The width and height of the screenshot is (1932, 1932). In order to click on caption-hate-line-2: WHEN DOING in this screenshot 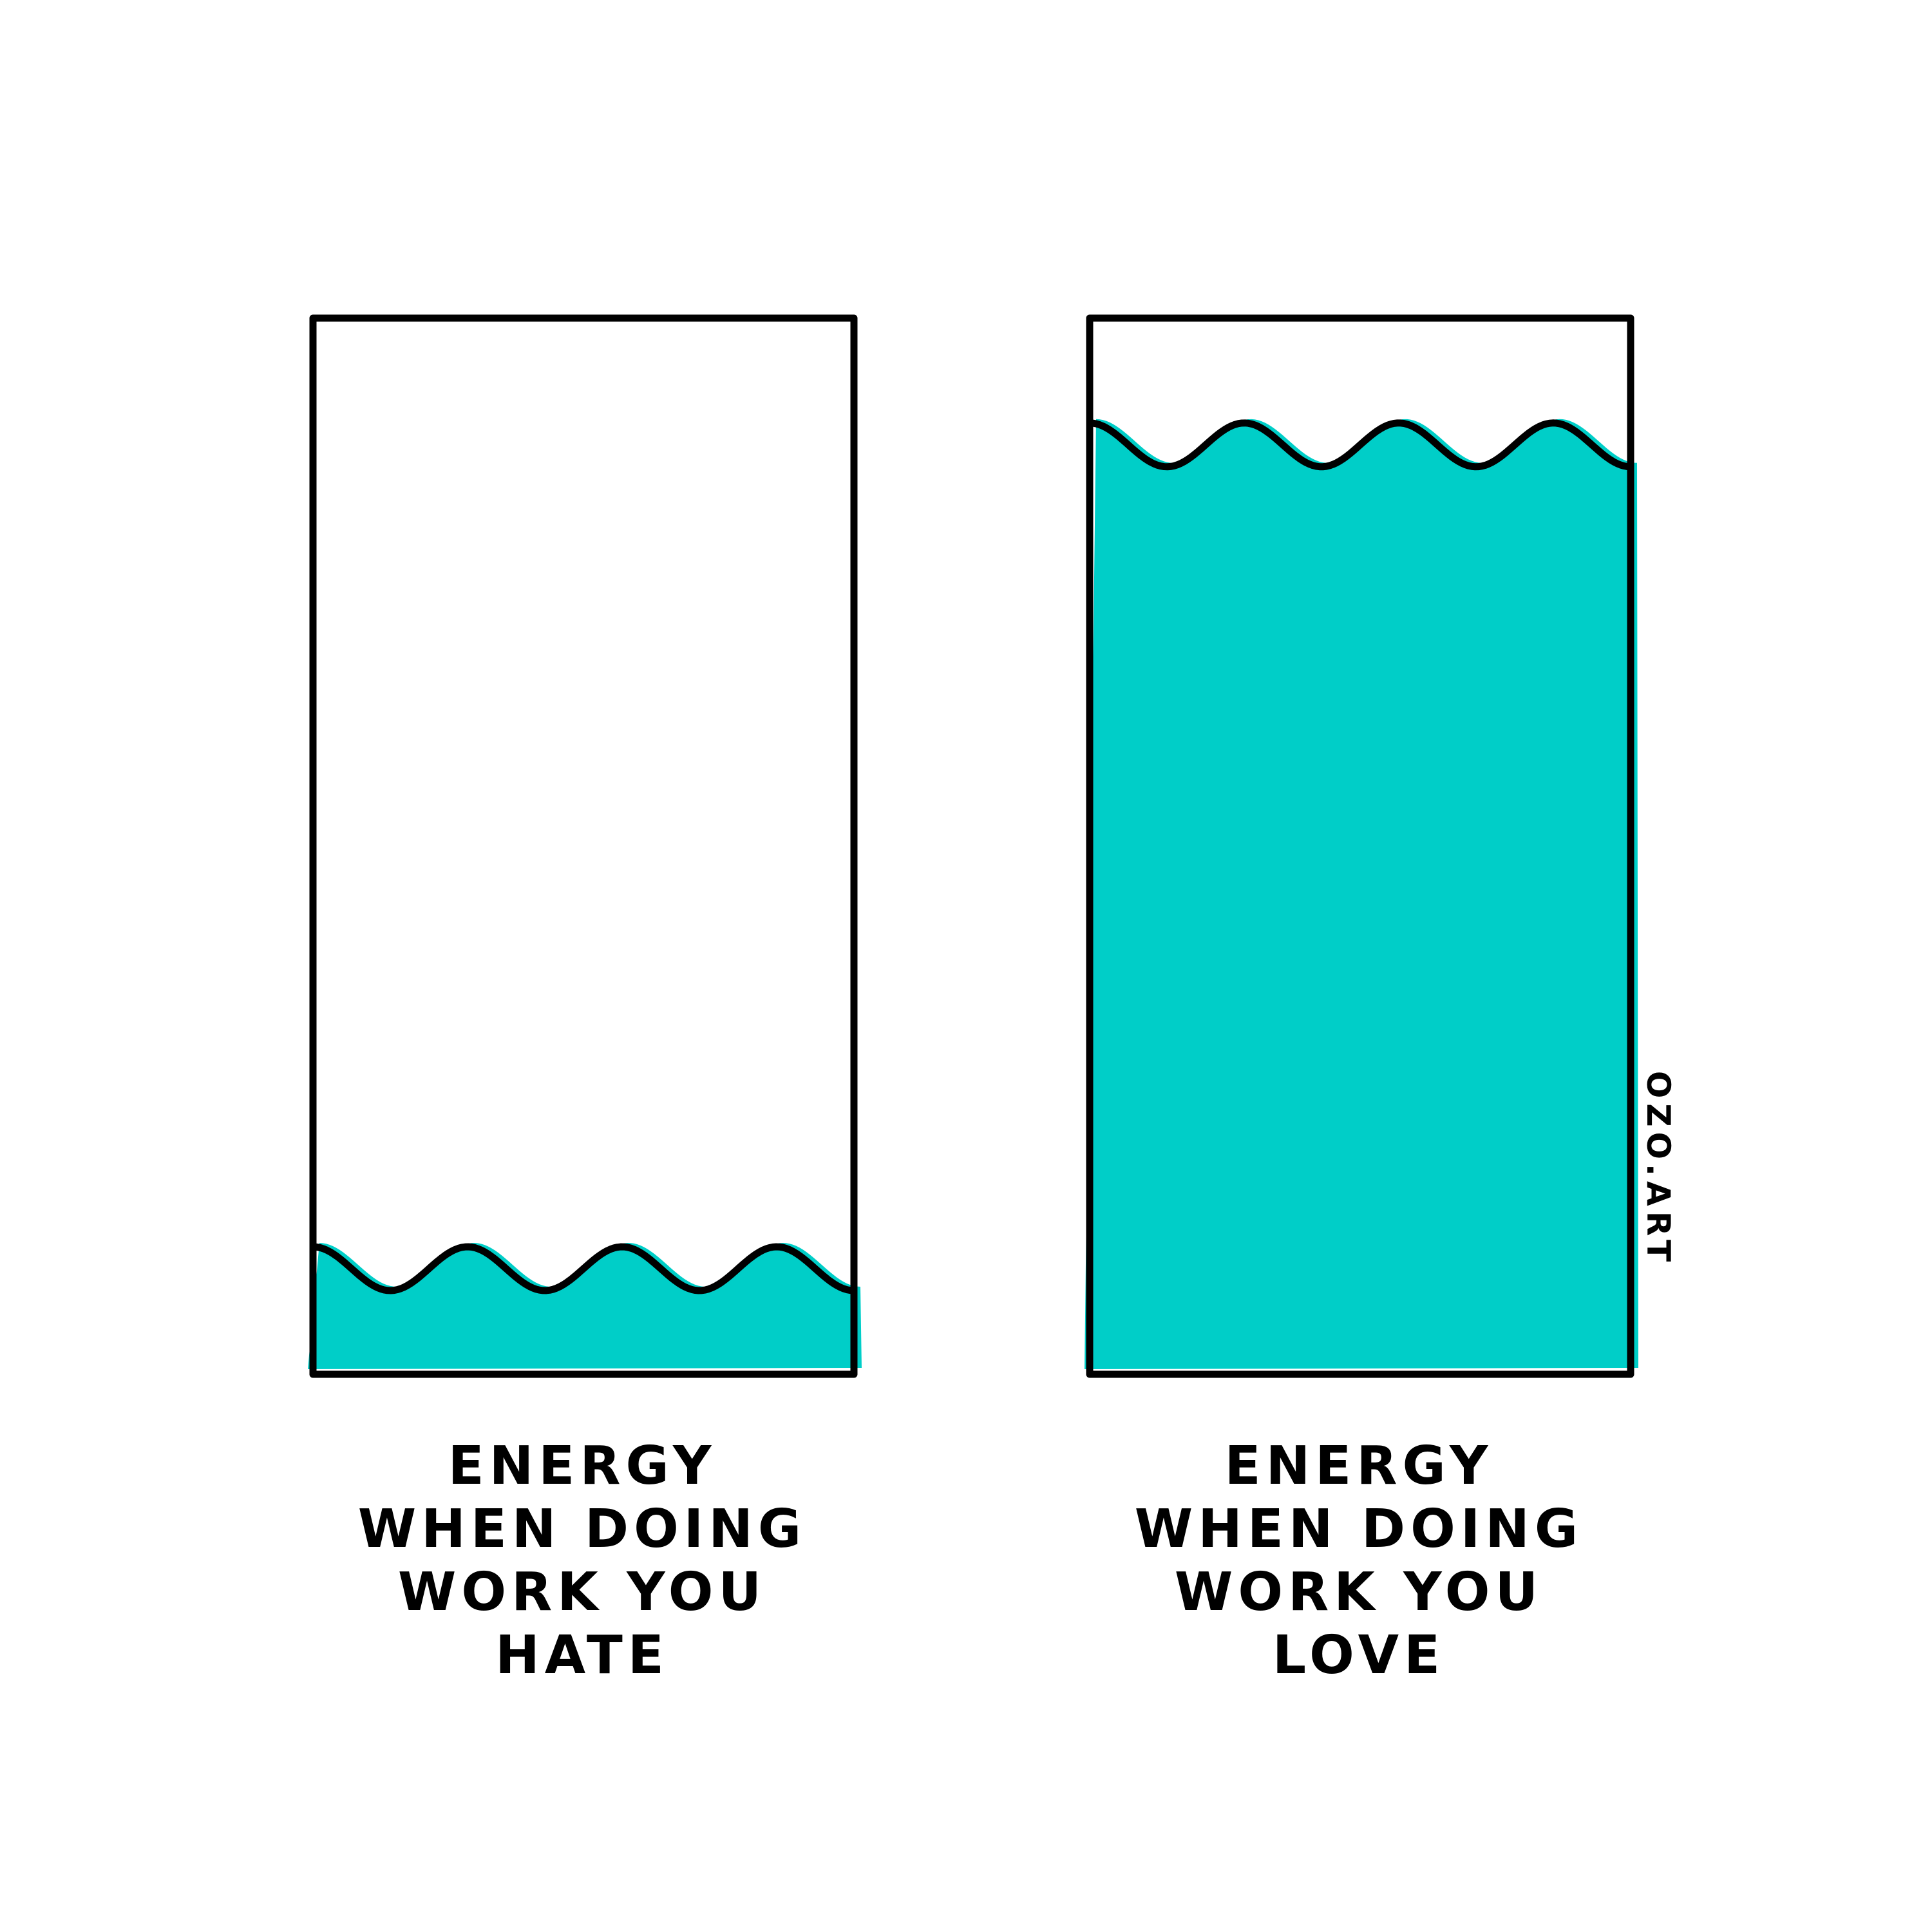, I will do `click(582, 1529)`.